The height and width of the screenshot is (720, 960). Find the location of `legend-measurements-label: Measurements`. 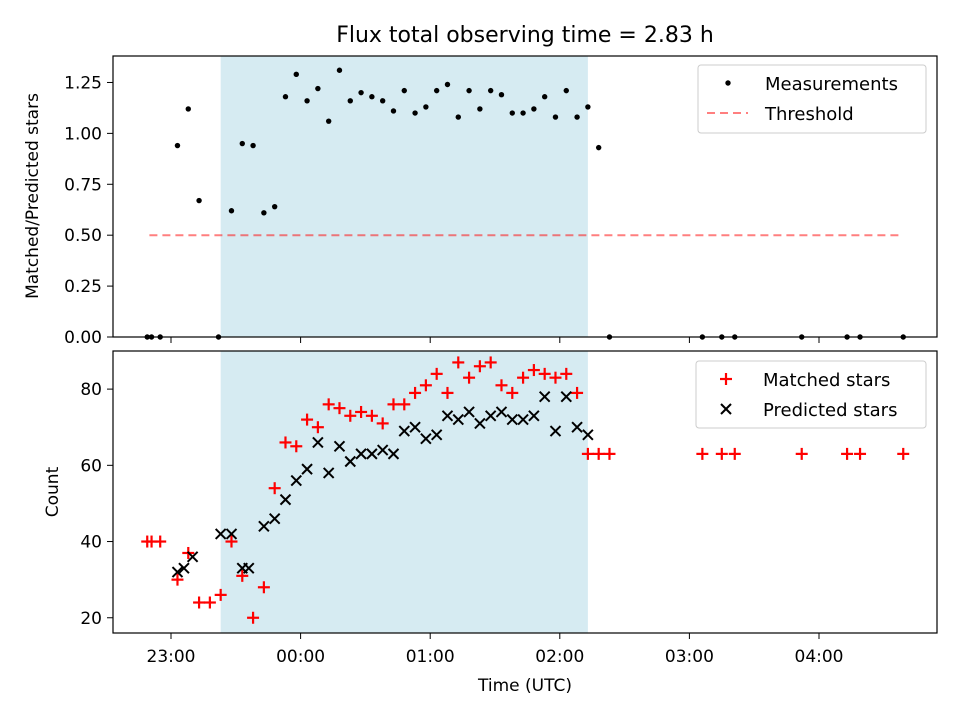

legend-measurements-label: Measurements is located at coordinates (831, 84).